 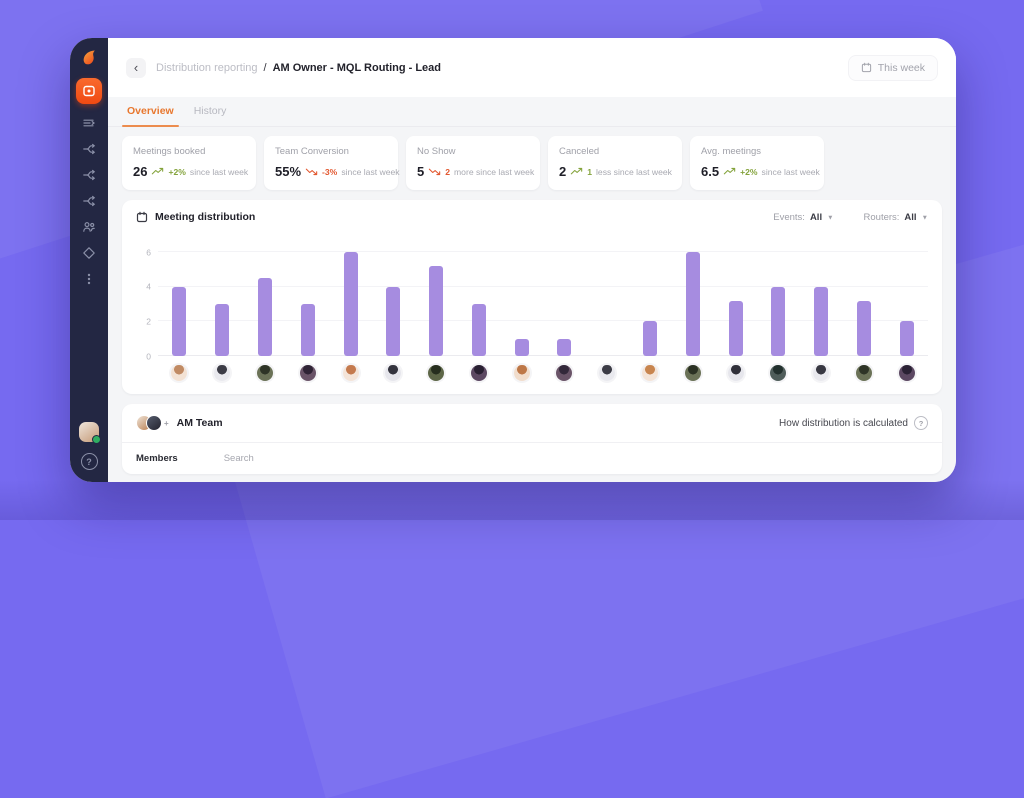 I want to click on members-column-label: Members, so click(x=157, y=458).